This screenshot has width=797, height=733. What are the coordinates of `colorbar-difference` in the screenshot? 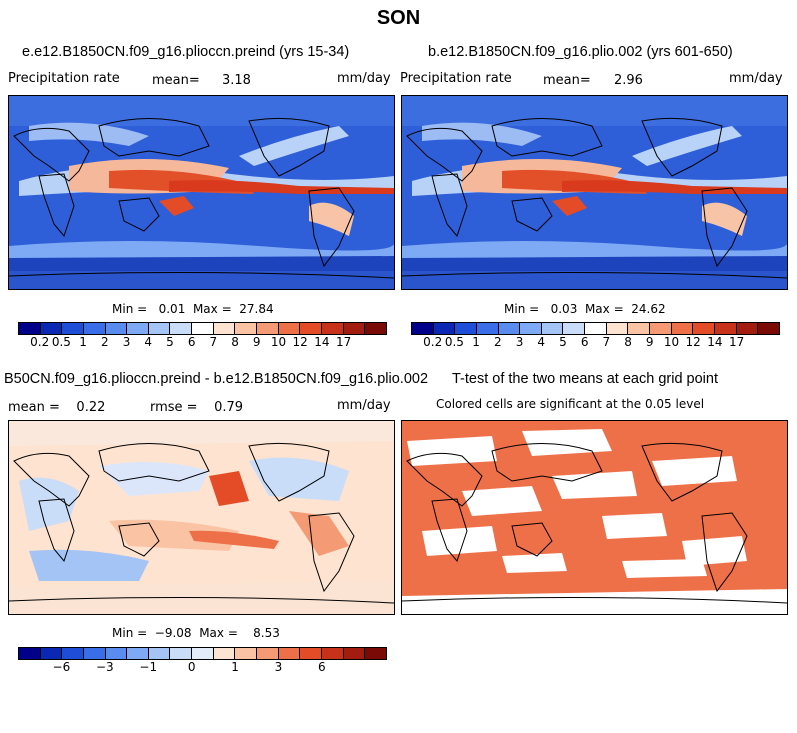 It's located at (202, 653).